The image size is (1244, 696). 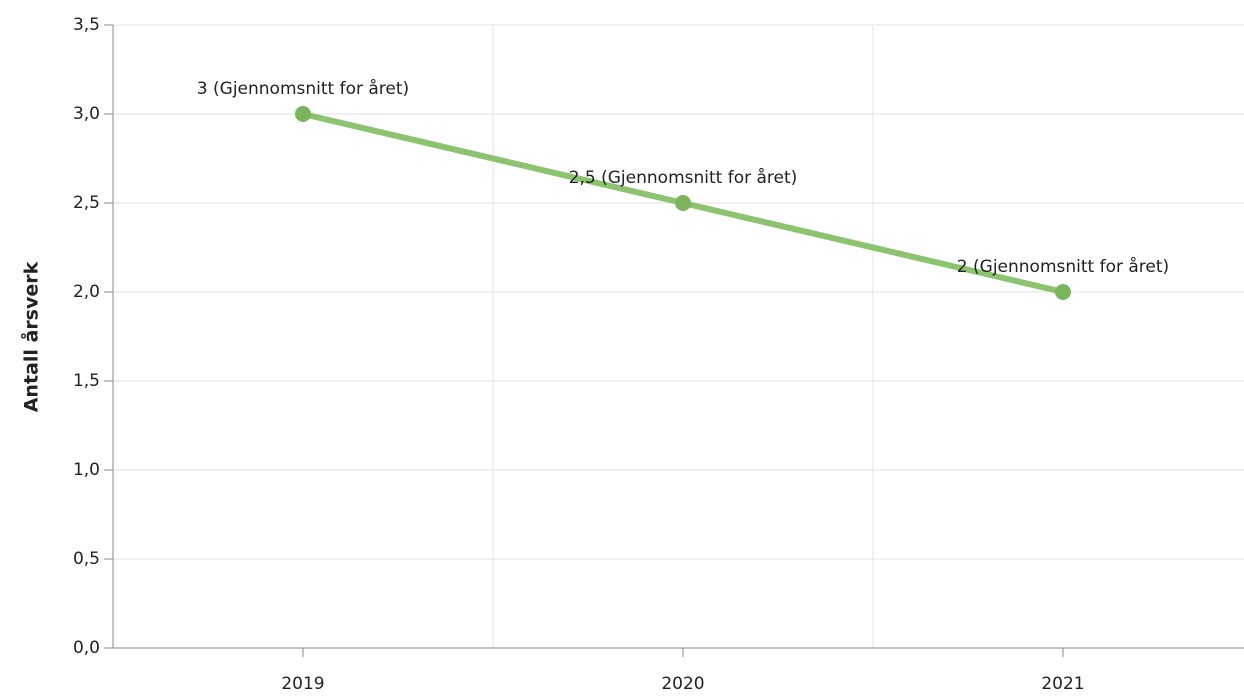 I want to click on x-tick-label: 2021, so click(x=1062, y=684).